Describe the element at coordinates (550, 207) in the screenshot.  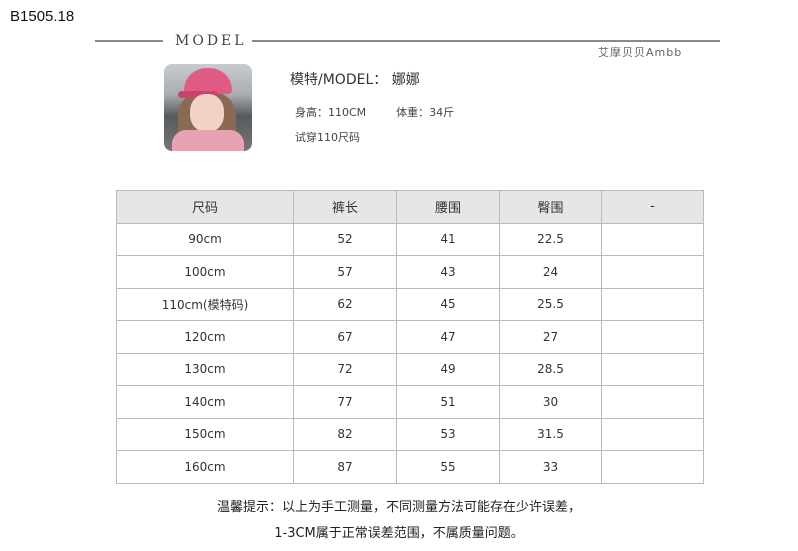
I see `column-header: 臀围` at that location.